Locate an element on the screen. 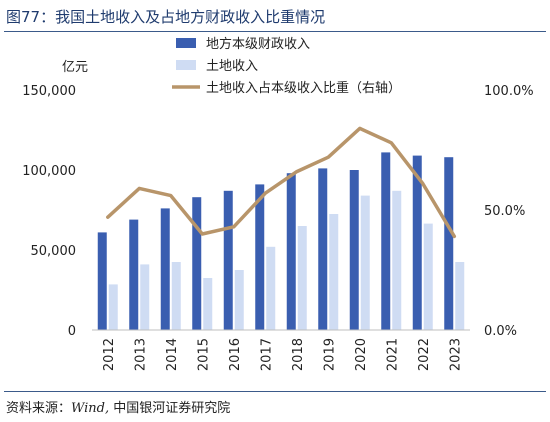  source-prefix: 资料来源： is located at coordinates (39, 408).